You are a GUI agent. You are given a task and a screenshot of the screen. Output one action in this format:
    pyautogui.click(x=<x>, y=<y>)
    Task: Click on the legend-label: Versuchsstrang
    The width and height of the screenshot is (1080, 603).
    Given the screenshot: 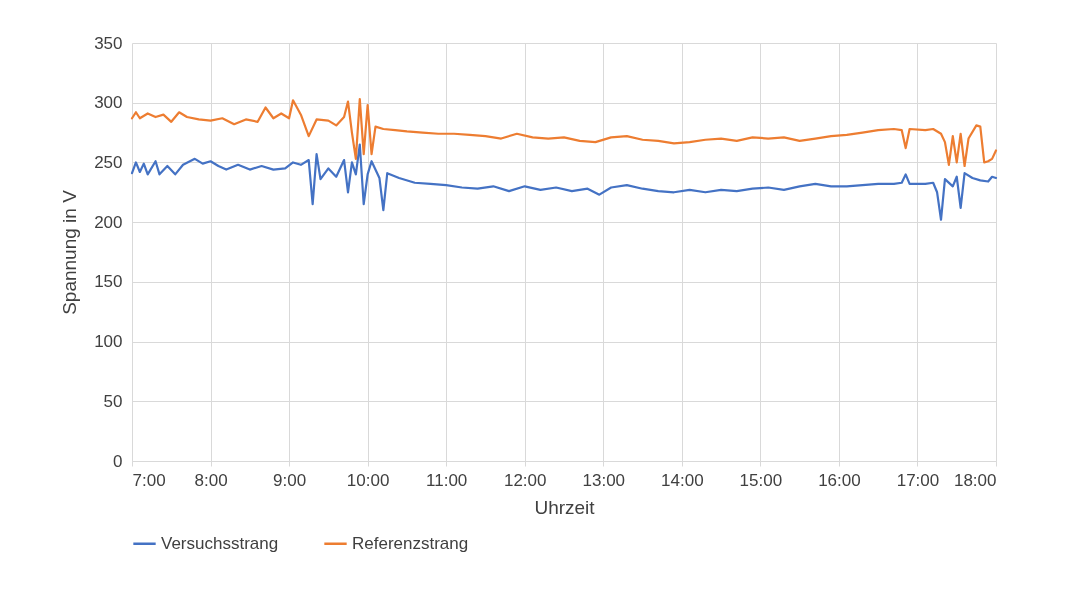 What is the action you would take?
    pyautogui.click(x=220, y=543)
    